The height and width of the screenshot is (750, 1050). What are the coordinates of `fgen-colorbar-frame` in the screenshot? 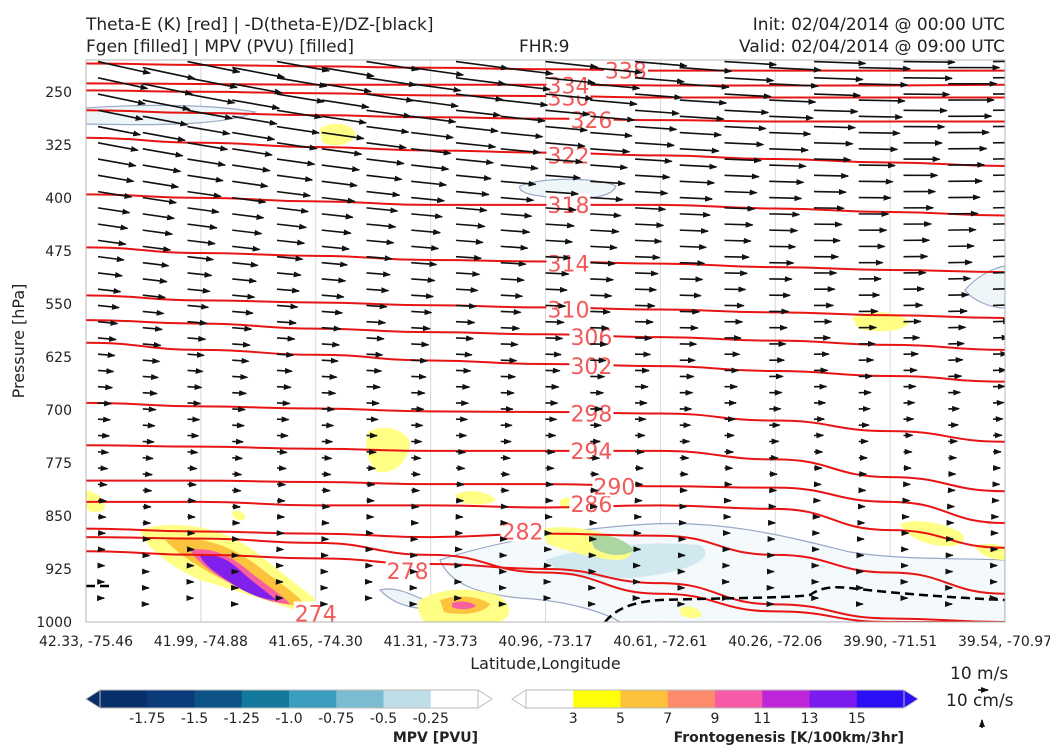 It's located at (715, 699).